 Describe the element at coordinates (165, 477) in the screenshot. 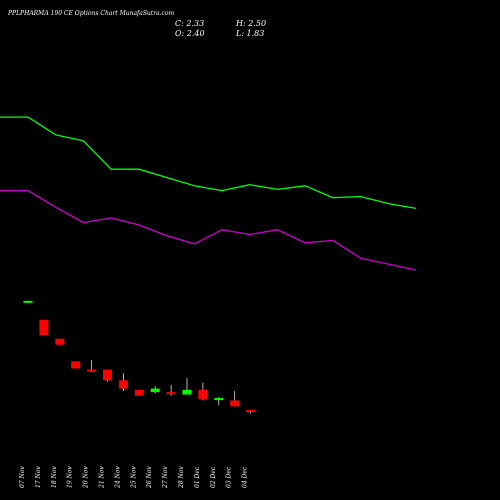

I see `x-tick-label: 27 Nov` at that location.